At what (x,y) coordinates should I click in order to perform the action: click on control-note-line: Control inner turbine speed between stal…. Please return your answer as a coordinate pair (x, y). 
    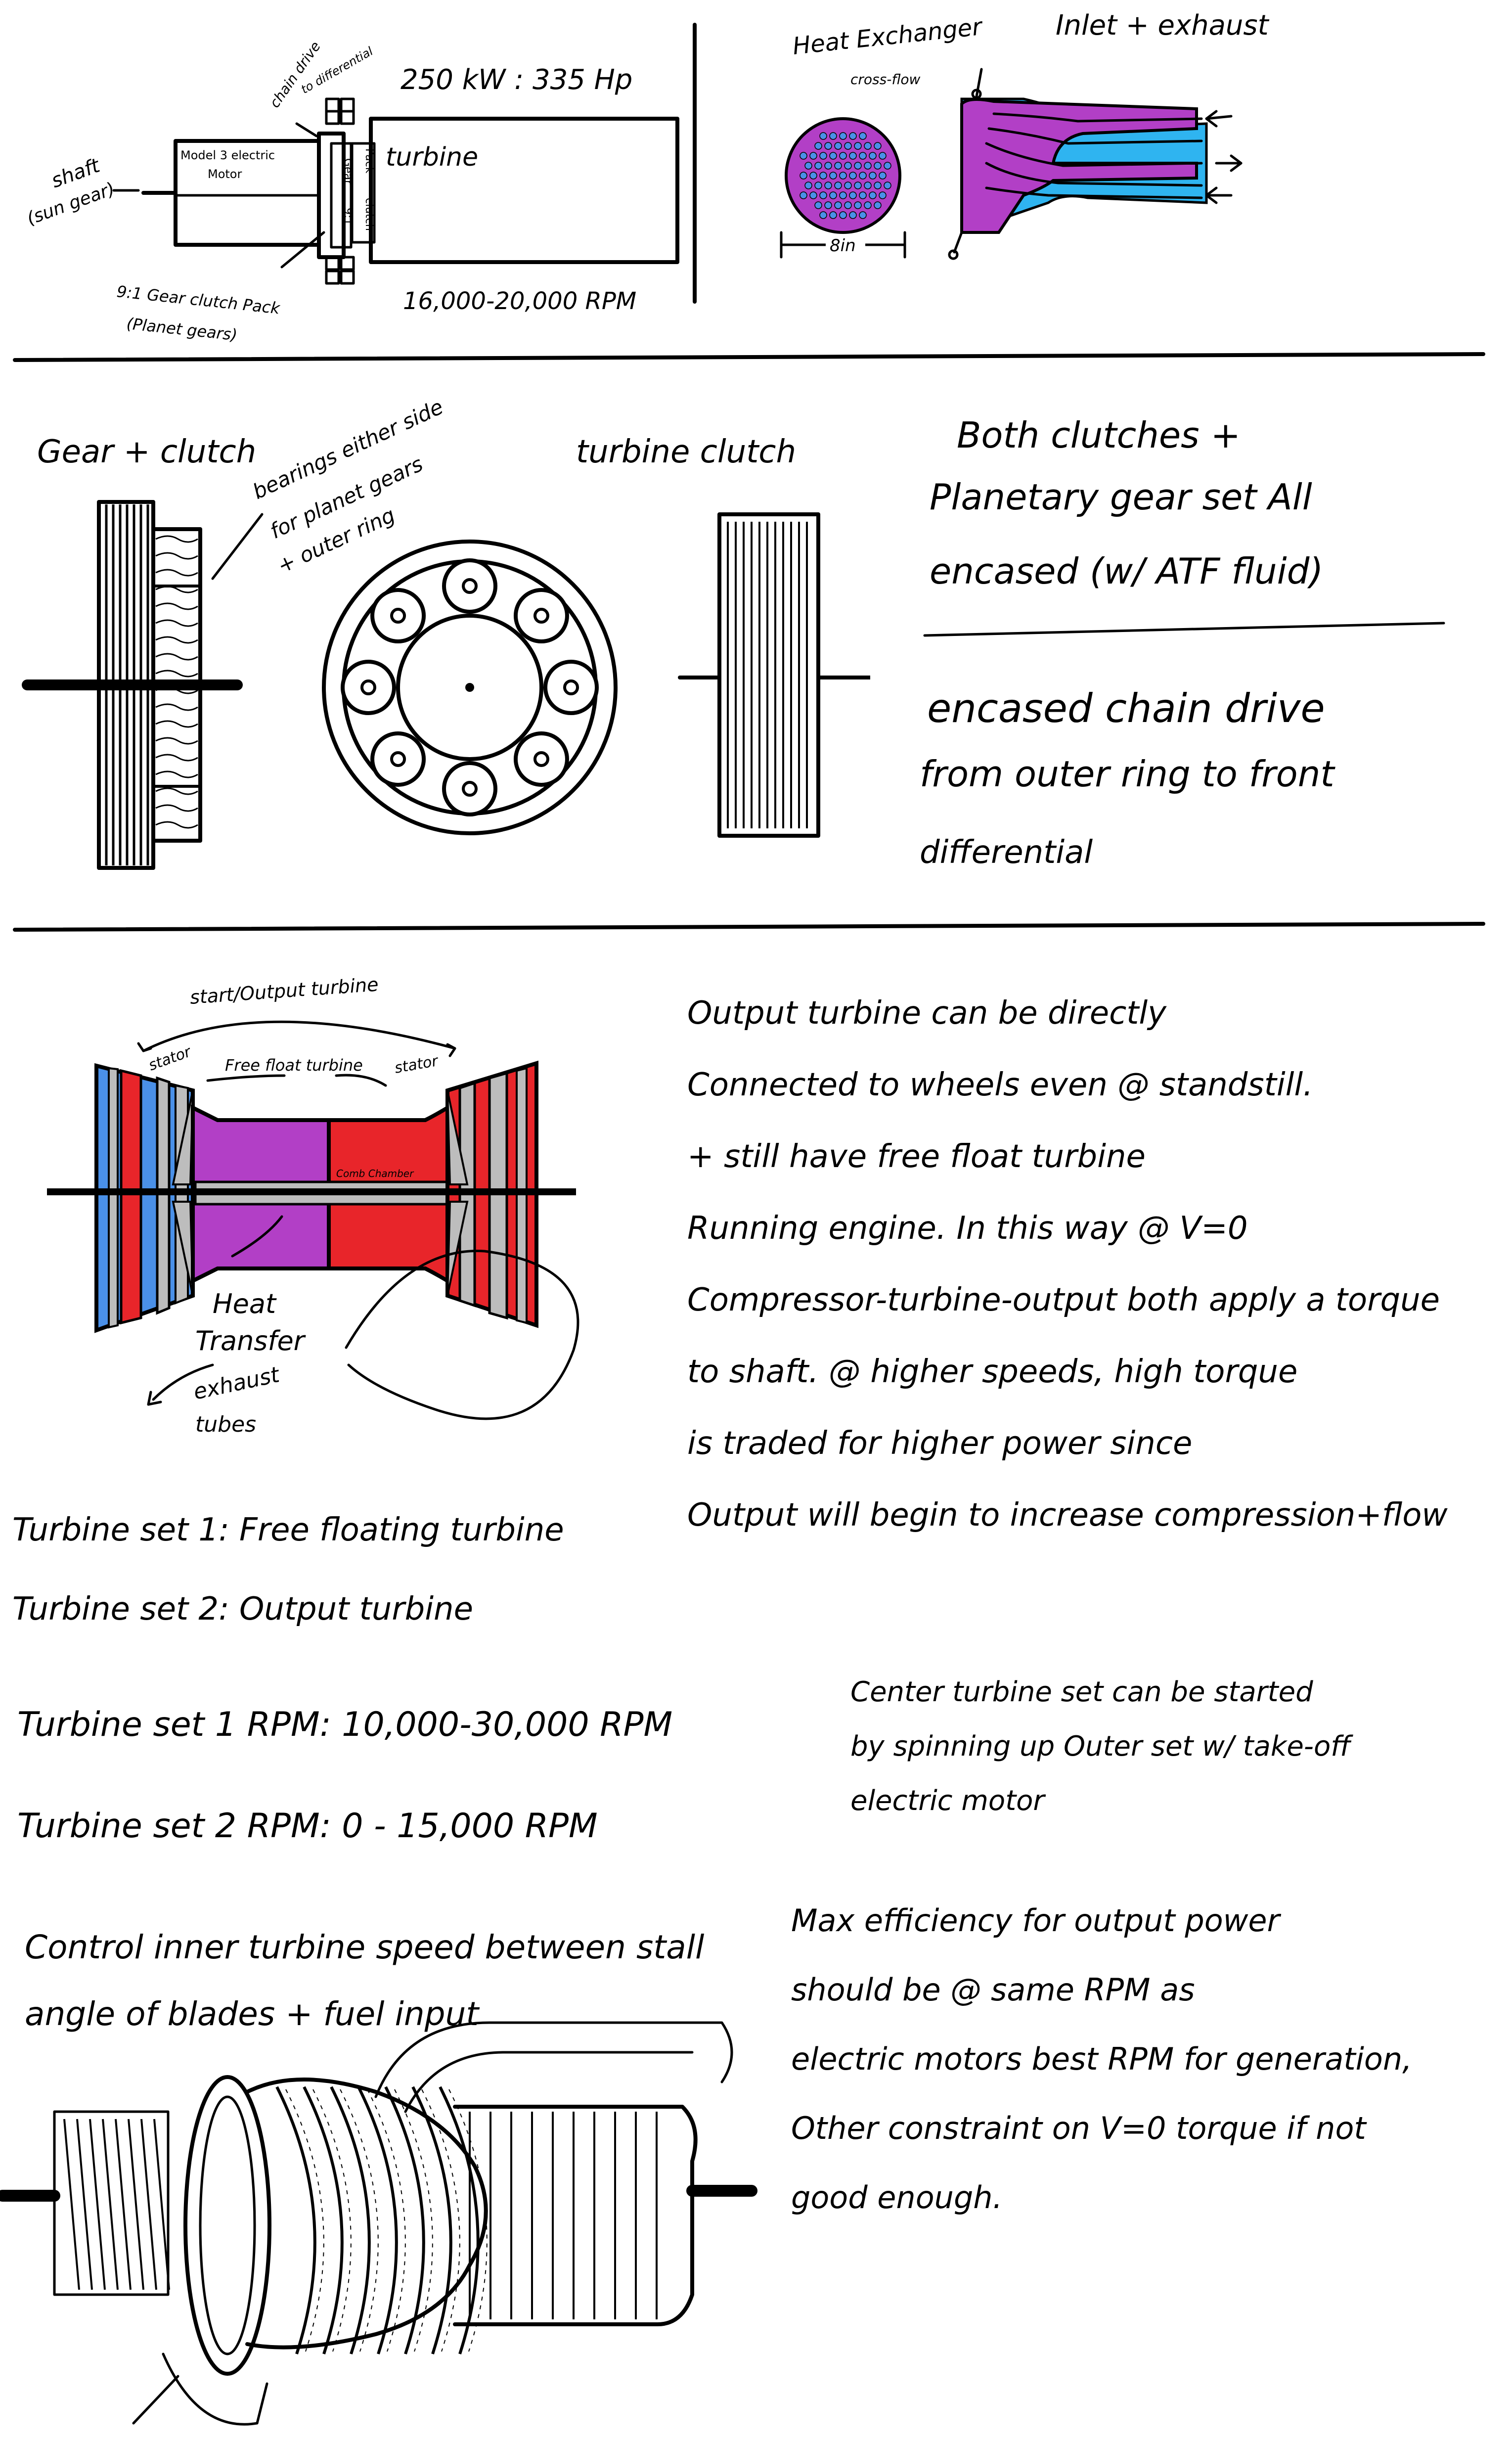
    Looking at the image, I should click on (365, 1947).